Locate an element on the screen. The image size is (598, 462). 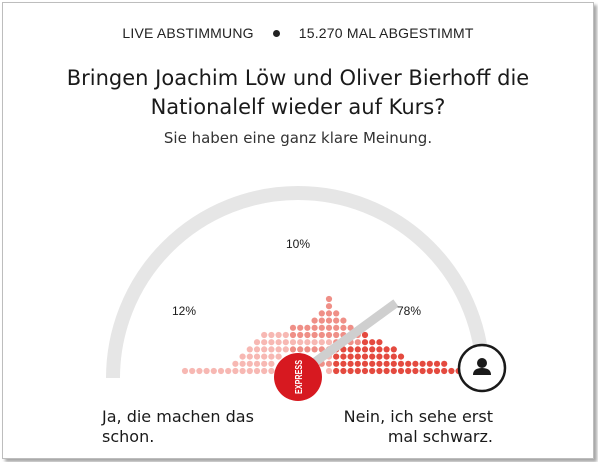
vote-handle is located at coordinates (482, 368).